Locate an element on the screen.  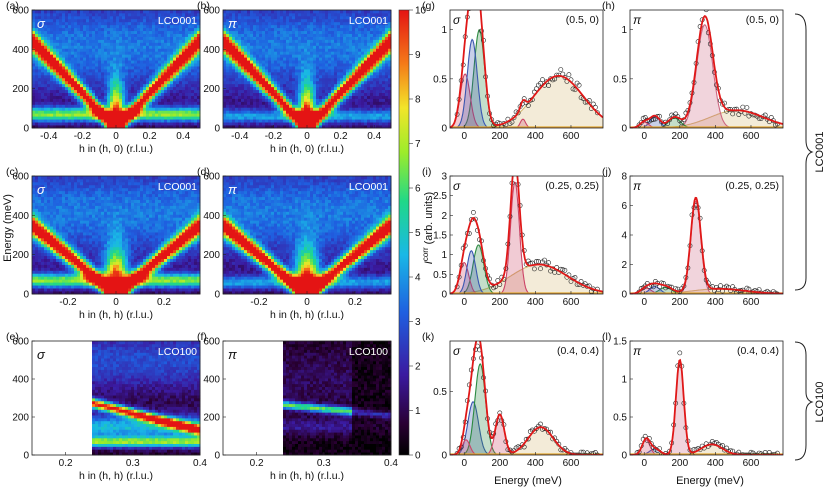
sample-label: LCO001 is located at coordinates (177, 21).